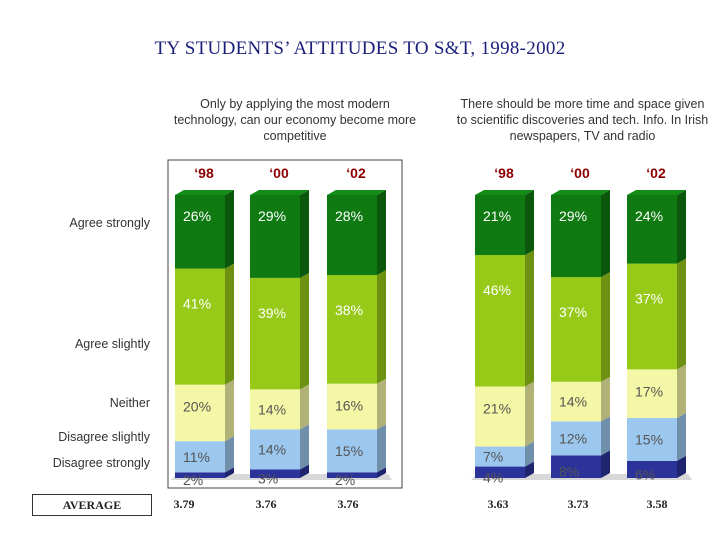 The width and height of the screenshot is (720, 540). What do you see at coordinates (576, 236) in the screenshot?
I see `bar-p2-c2-agree-strongly` at bounding box center [576, 236].